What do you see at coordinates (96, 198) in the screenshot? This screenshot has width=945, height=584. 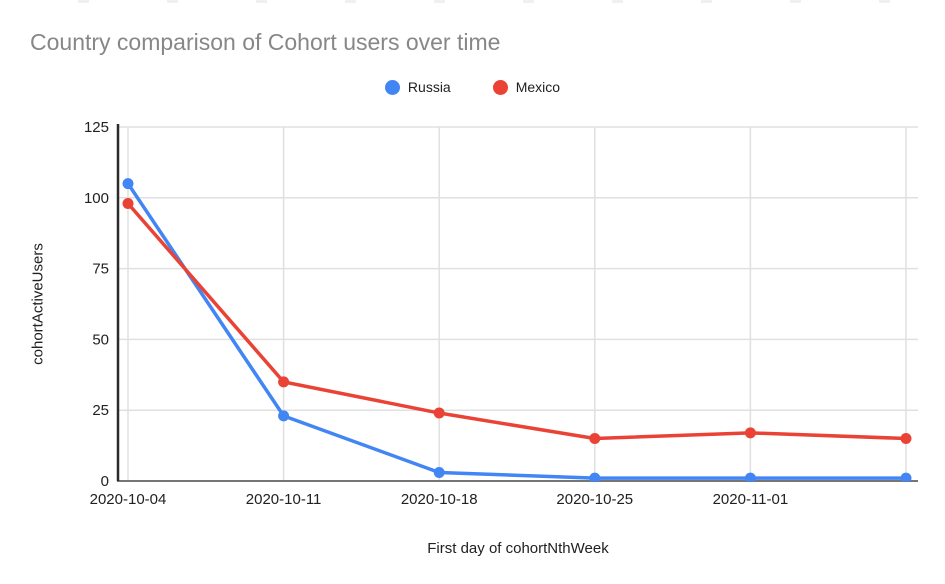 I see `y-tick-label: 100` at bounding box center [96, 198].